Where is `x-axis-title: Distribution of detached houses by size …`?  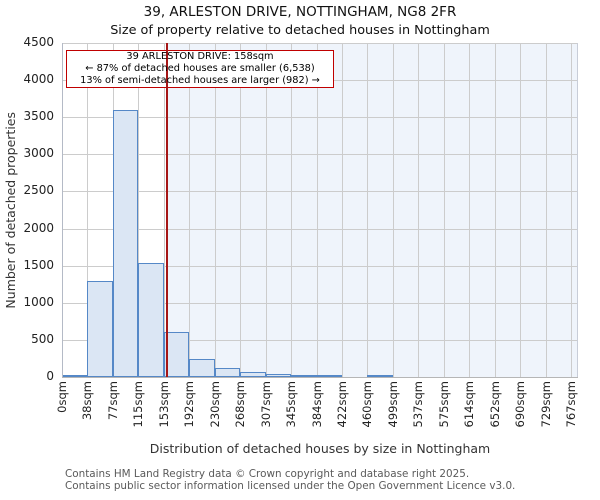
x-axis-title: Distribution of detached houses by size … is located at coordinates (320, 448).